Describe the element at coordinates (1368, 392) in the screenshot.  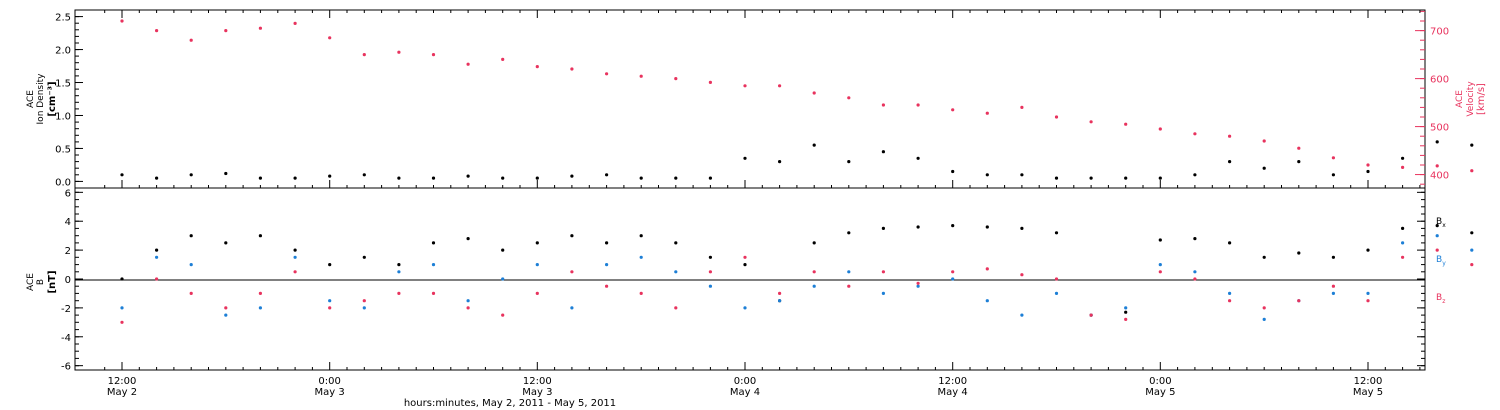
I see `date-tick-label: May 5` at that location.